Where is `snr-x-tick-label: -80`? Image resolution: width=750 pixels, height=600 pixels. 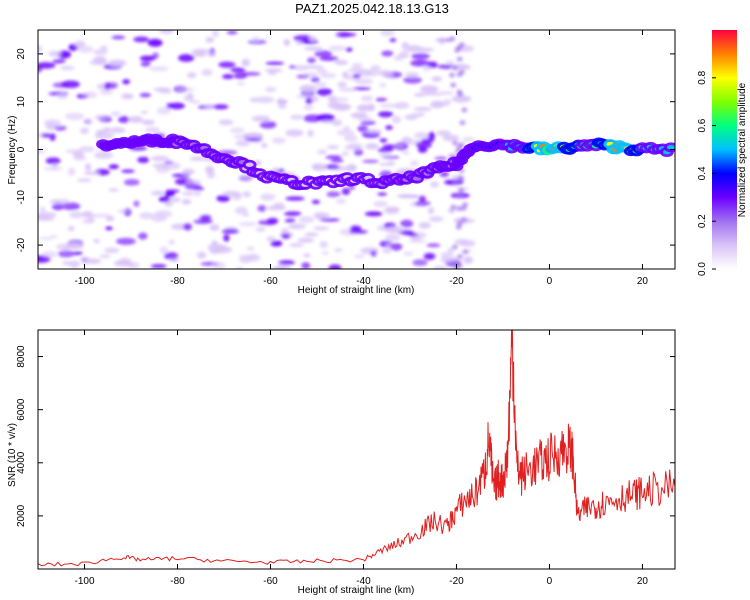
snr-x-tick-label: -80 is located at coordinates (177, 581).